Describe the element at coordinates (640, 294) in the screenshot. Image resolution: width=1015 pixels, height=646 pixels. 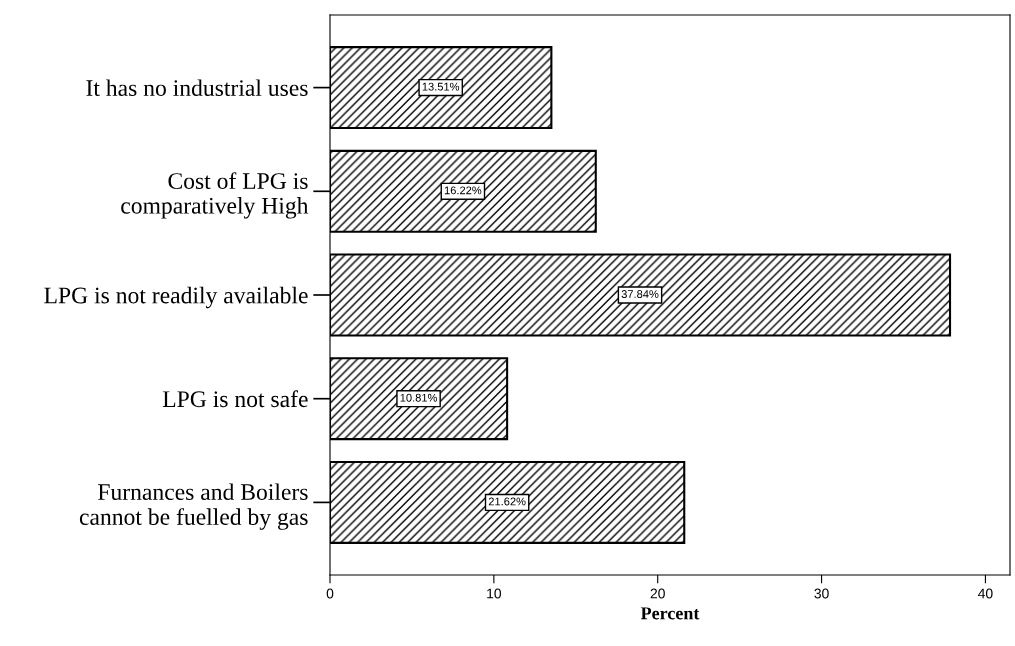
I see `data-label: 37.84%` at that location.